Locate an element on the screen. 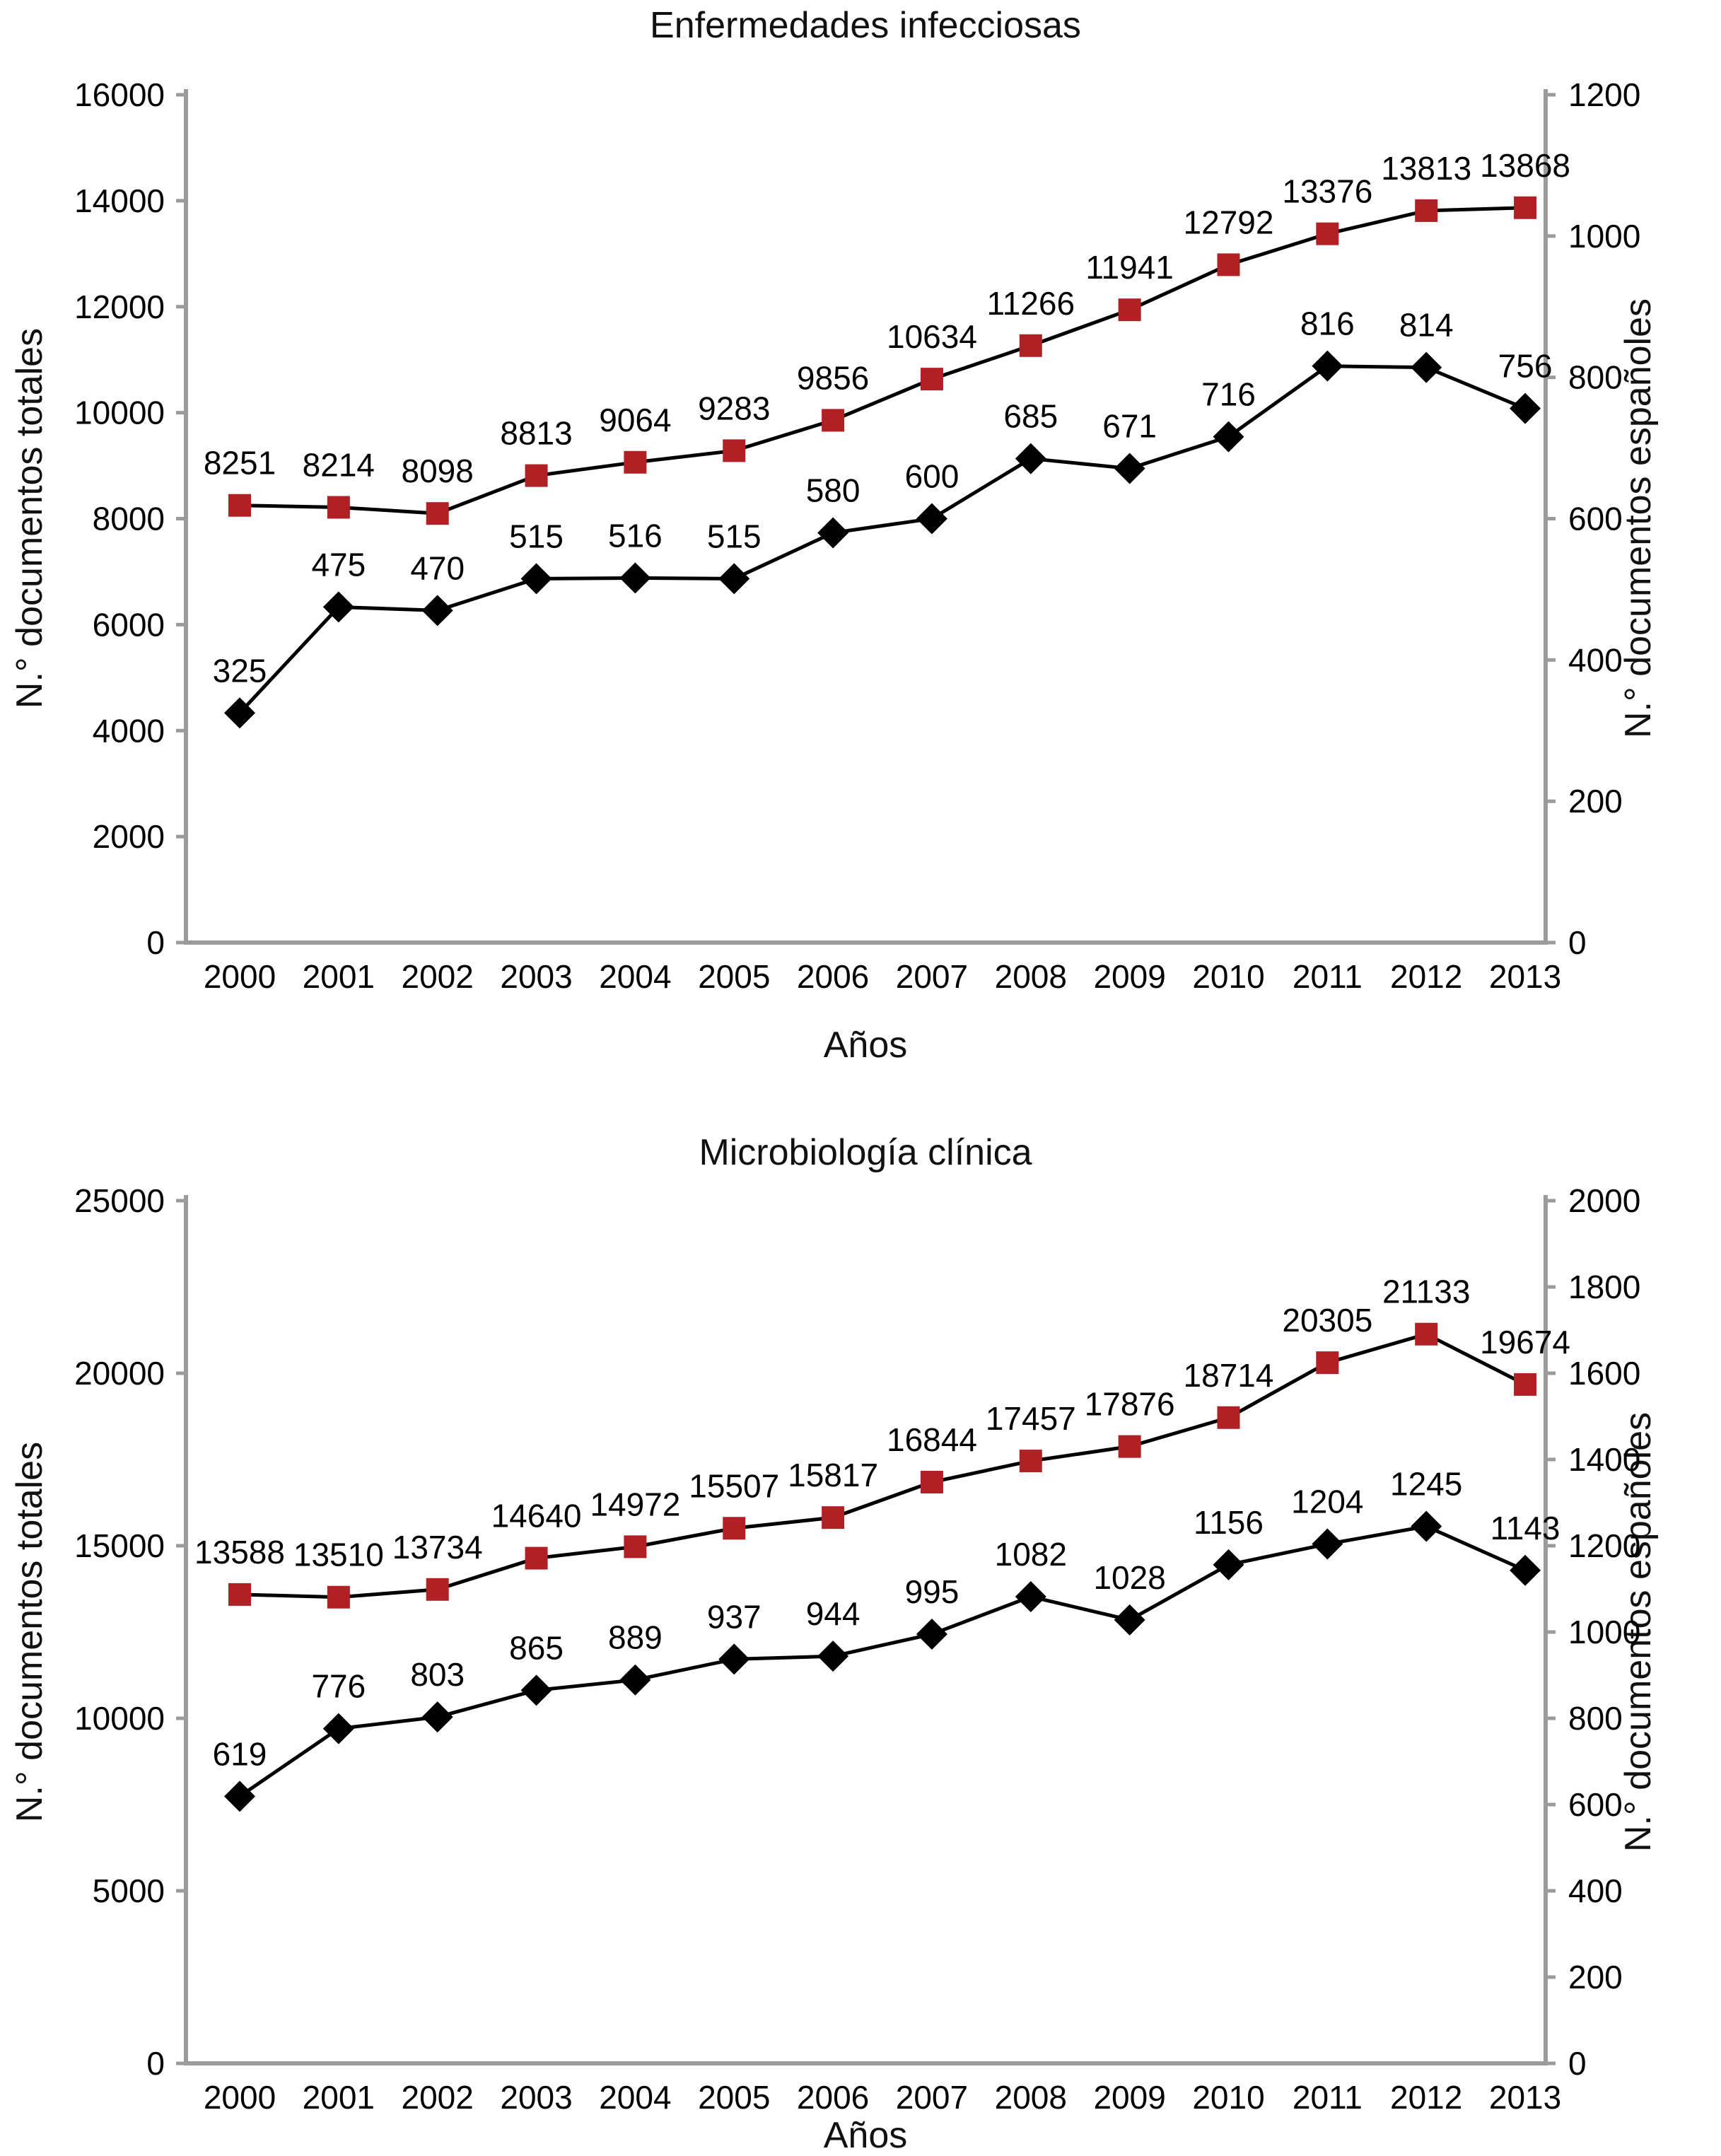 The image size is (1721, 2156). x-axis-tick-label: 2008 is located at coordinates (1031, 976).